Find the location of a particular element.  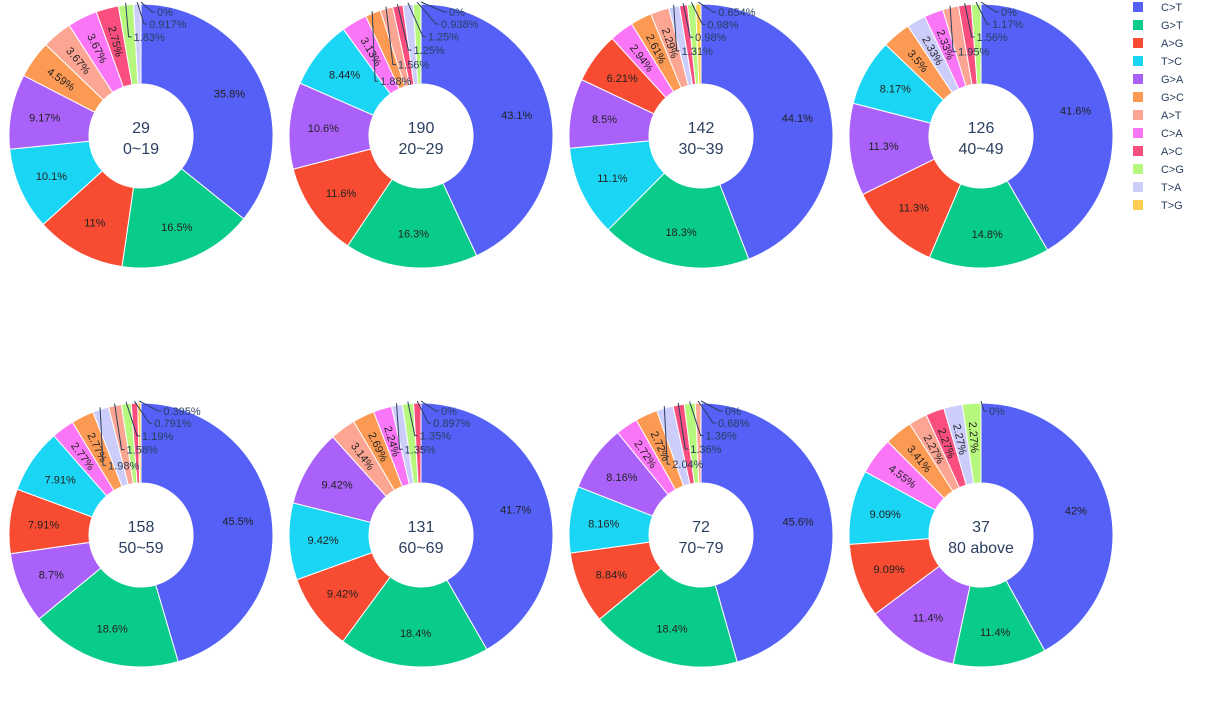

legend-item-t-to-c: T>C is located at coordinates (1157, 62).